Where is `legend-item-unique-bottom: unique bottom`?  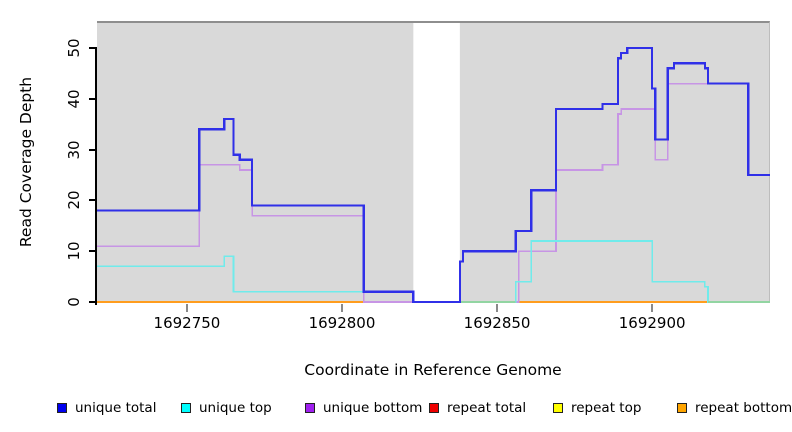 legend-item-unique-bottom: unique bottom is located at coordinates (363, 408).